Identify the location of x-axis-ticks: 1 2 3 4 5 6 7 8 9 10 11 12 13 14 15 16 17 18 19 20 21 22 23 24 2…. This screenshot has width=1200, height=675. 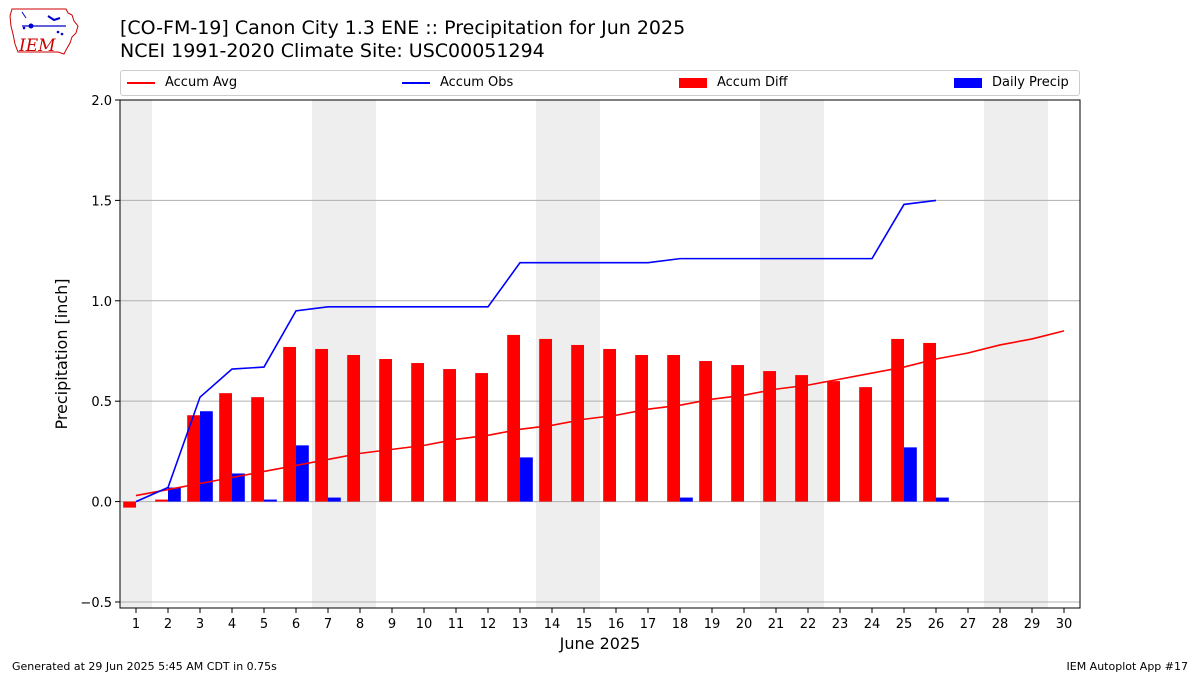
(602, 620).